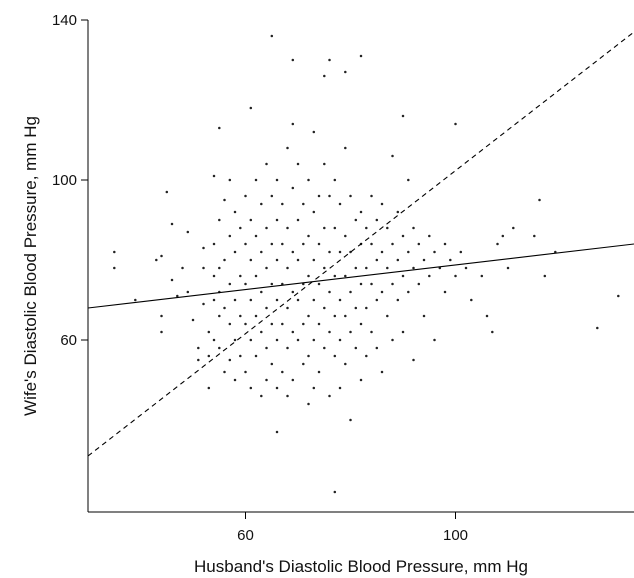  What do you see at coordinates (64, 20) in the screenshot?
I see `y-tick-label: 140` at bounding box center [64, 20].